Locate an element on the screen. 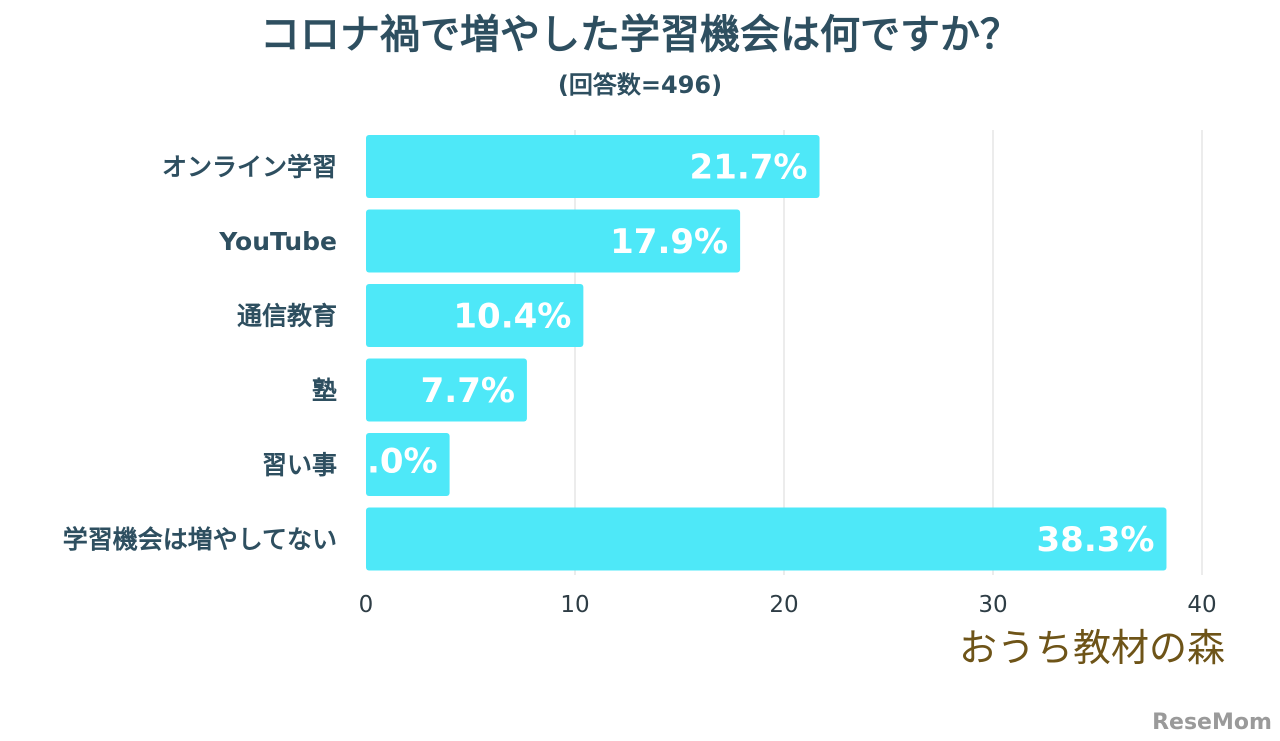  category-label: 通信教育 is located at coordinates (287, 316).